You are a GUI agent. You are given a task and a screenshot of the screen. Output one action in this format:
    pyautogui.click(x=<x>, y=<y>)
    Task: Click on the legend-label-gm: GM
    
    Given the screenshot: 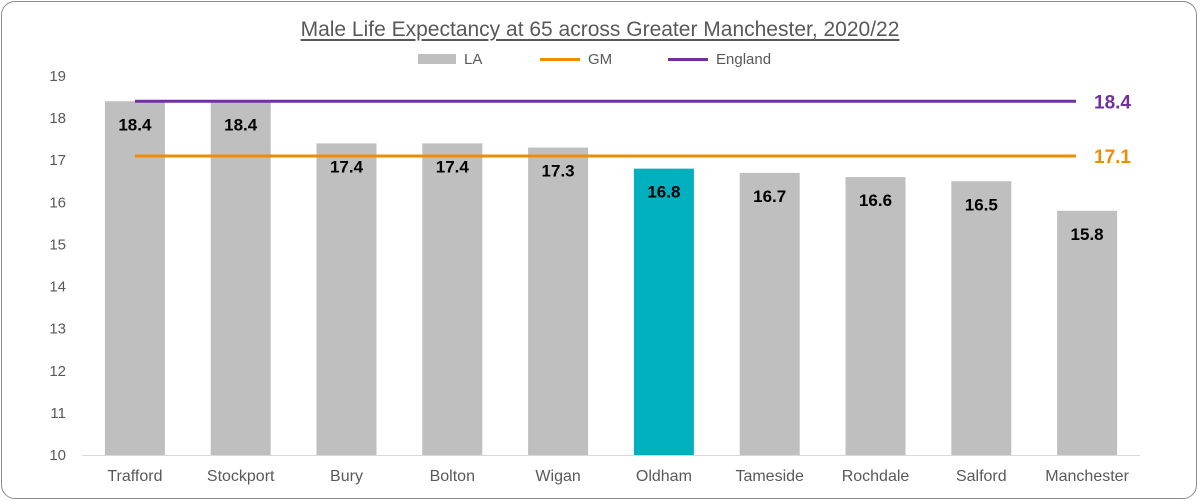 What is the action you would take?
    pyautogui.click(x=600, y=59)
    